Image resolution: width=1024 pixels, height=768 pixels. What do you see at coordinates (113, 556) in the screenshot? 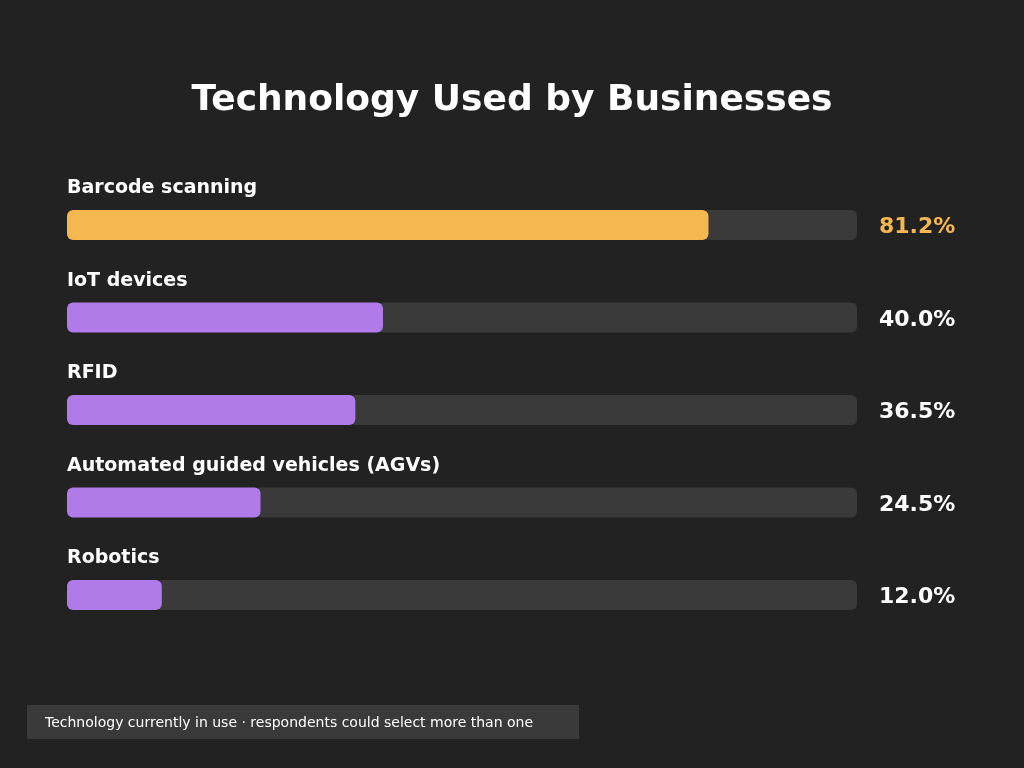
I see `y-tick-label: Robotics` at bounding box center [113, 556].